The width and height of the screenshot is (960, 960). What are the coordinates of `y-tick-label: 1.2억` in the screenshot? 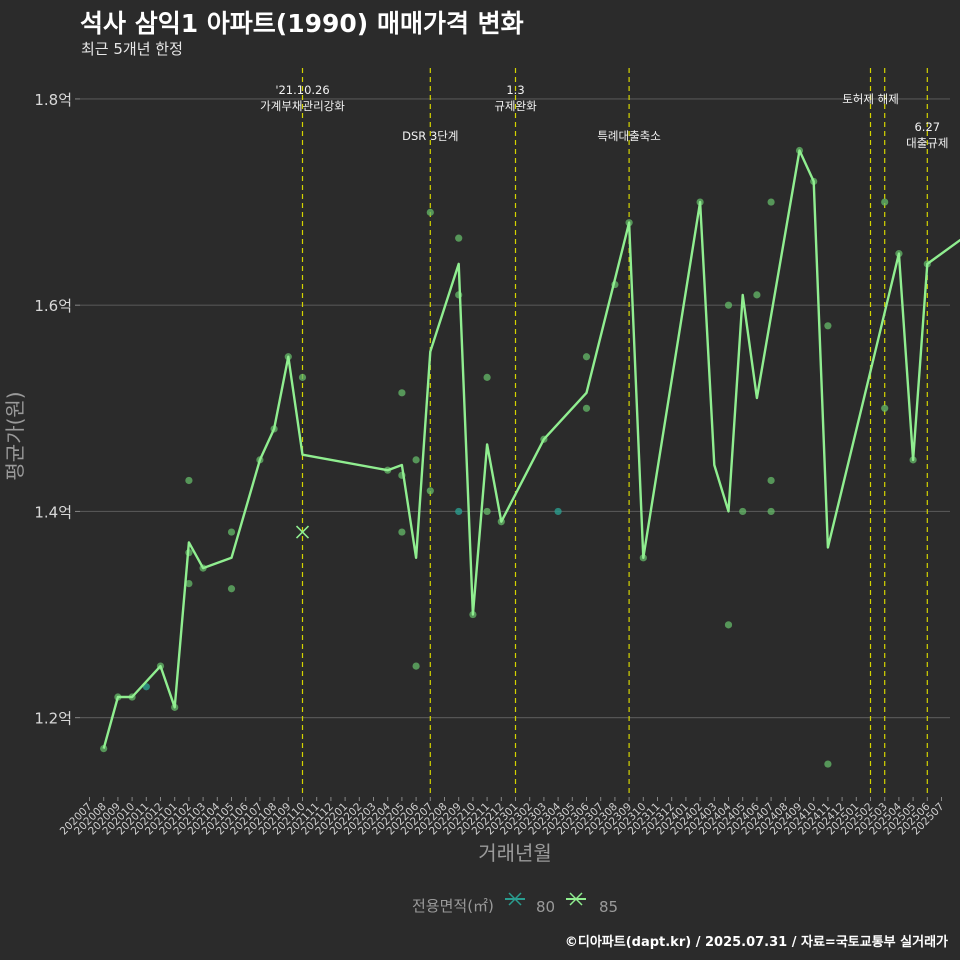 It's located at (53, 719).